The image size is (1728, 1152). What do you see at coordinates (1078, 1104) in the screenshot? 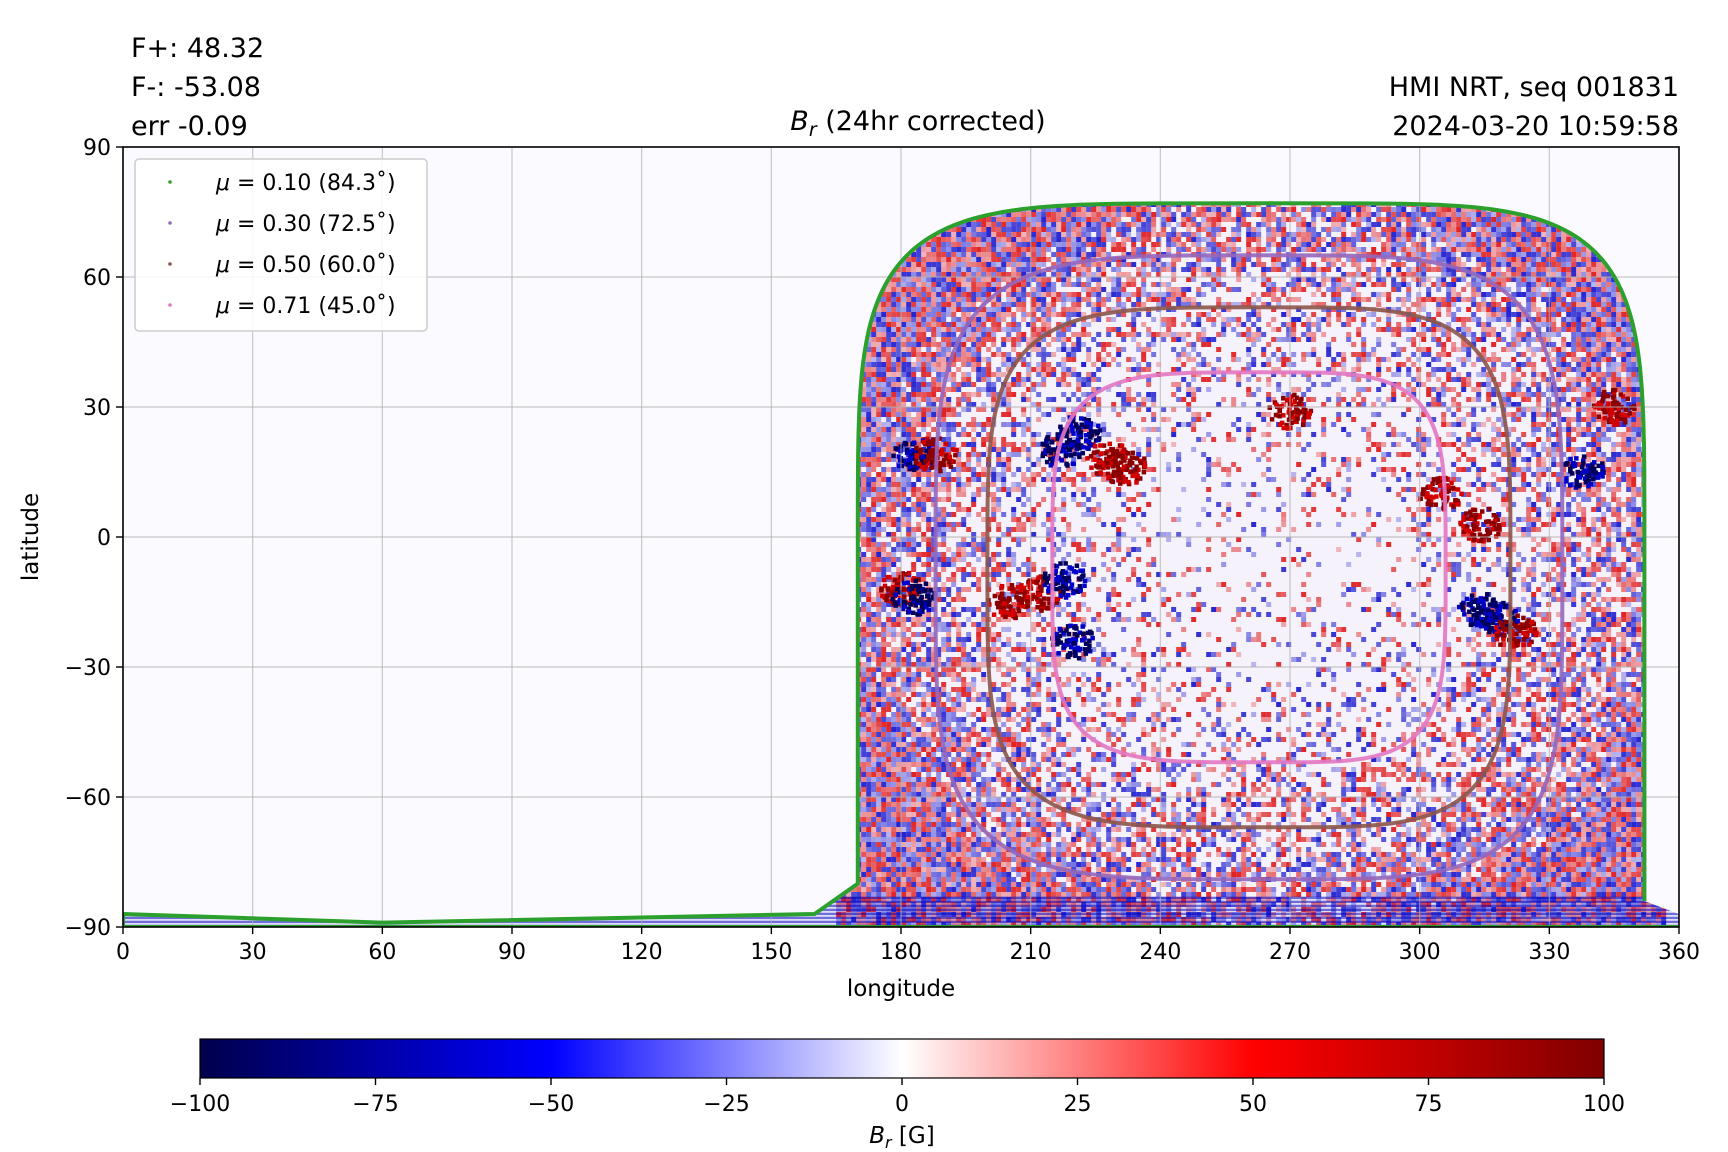
I see `colorbar-tick-label: 25` at bounding box center [1078, 1104].